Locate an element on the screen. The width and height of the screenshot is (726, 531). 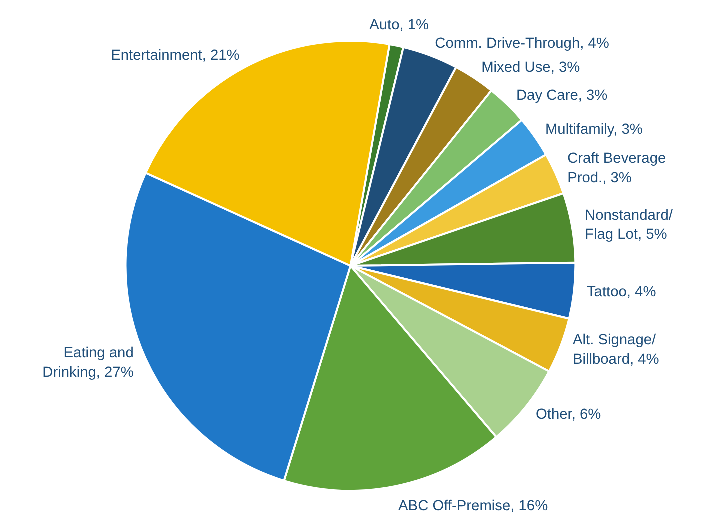
slice-label: Other, 6% is located at coordinates (569, 414).